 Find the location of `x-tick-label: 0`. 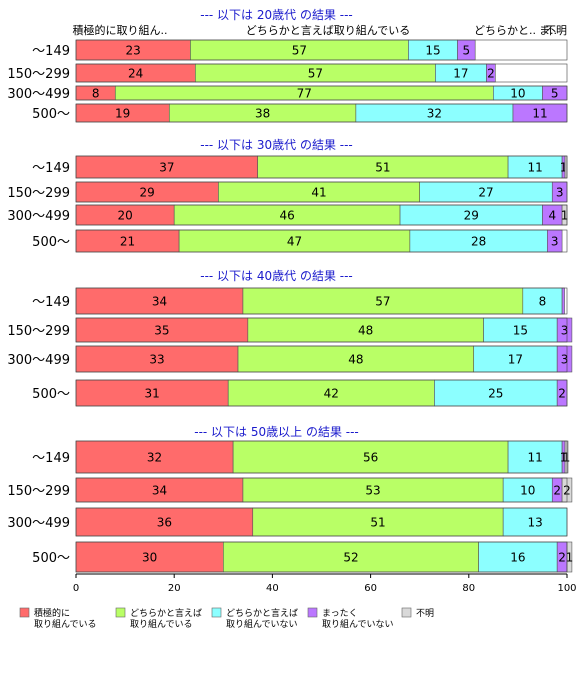

x-tick-label: 0 is located at coordinates (76, 588).